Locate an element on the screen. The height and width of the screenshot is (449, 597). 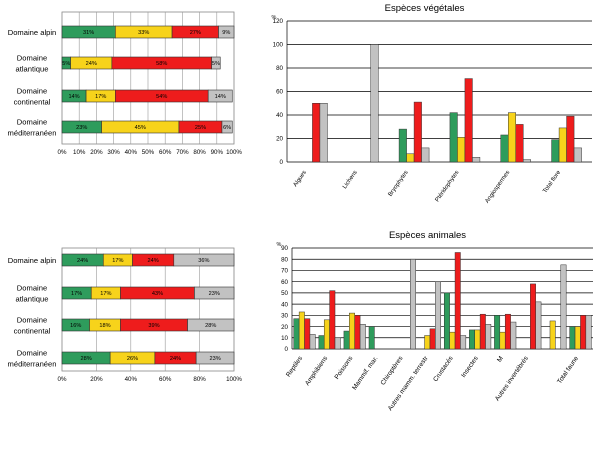
y-tick-label: 100 is located at coordinates (278, 45).